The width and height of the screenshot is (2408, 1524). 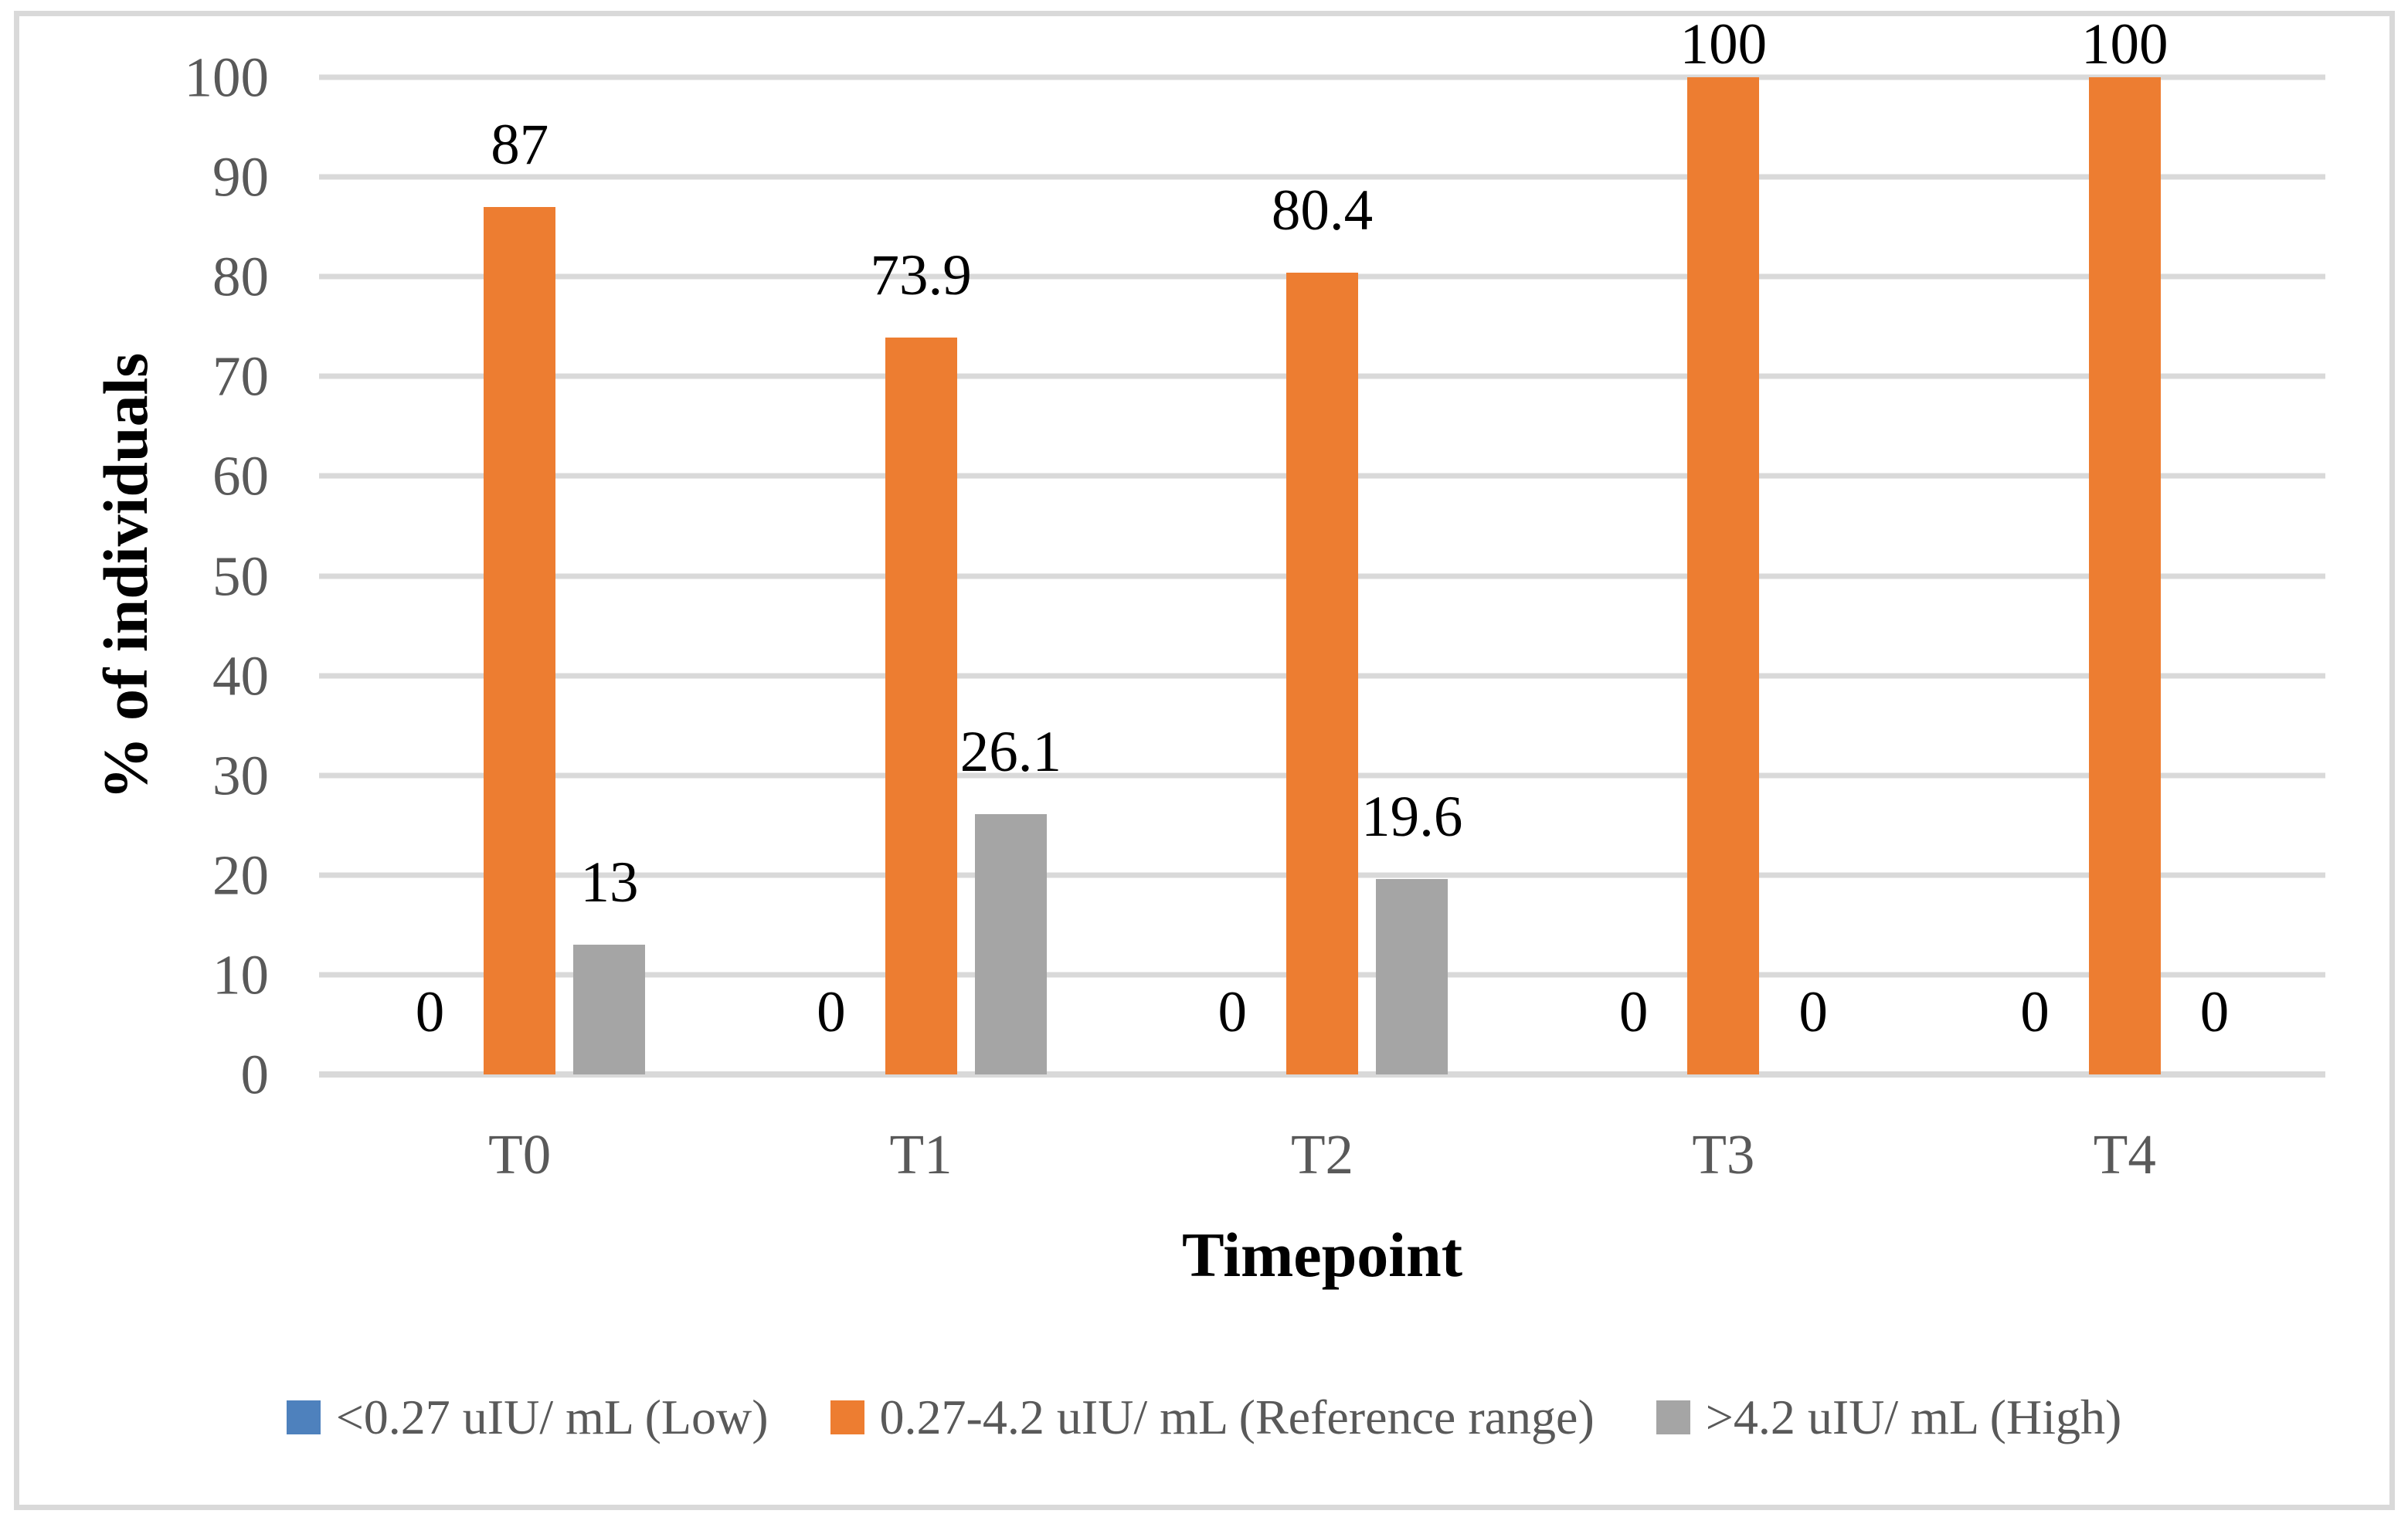 I want to click on data-label-t3-0-27-4-2-uiu-ml-reference-range: 100, so click(x=1724, y=44).